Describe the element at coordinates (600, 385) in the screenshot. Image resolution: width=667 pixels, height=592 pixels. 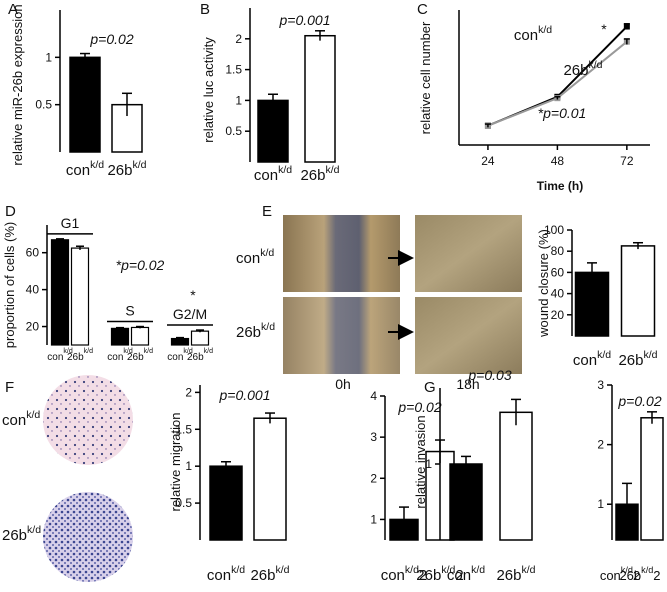
I see `y-tick-label: 3` at that location.